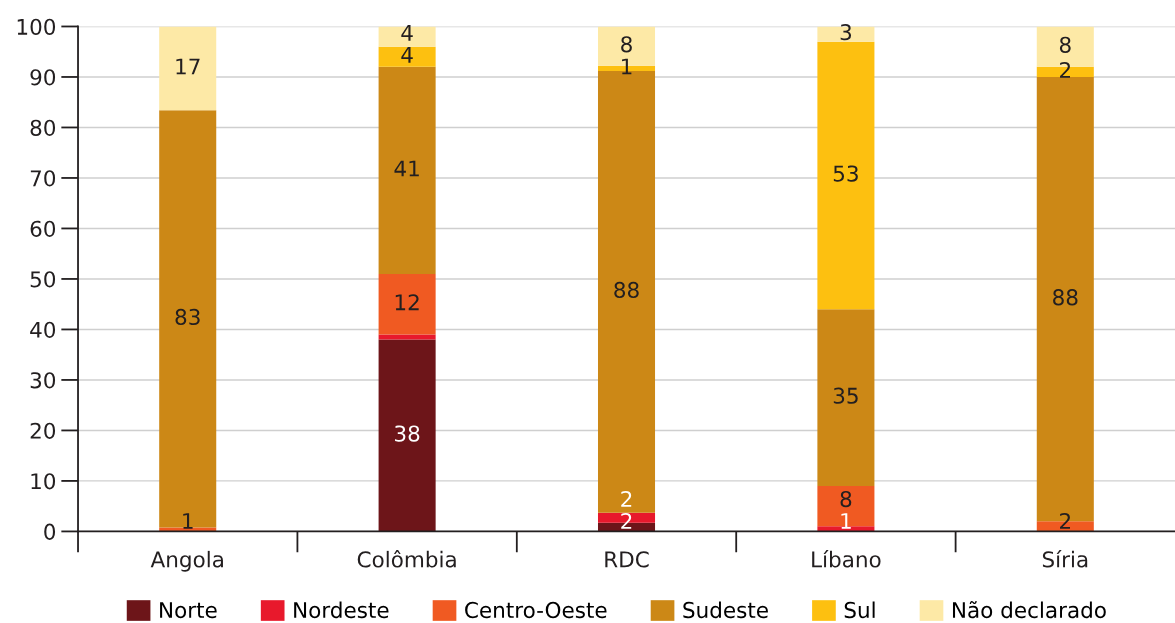 This screenshot has width=1175, height=623. I want to click on legend-label: Não declarado, so click(1029, 610).